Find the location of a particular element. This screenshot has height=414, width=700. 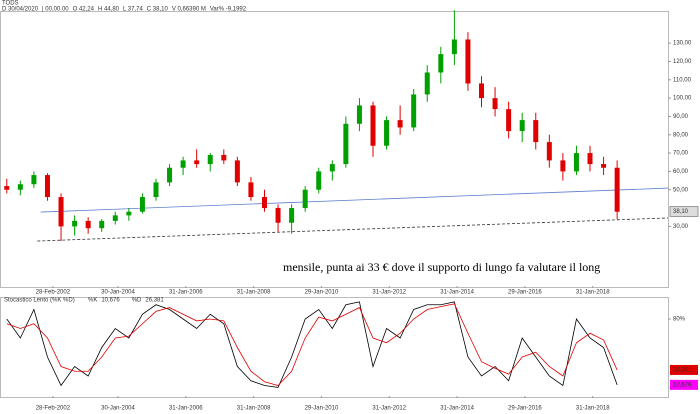

x-tick-label: 31-Jan-2014 is located at coordinates (457, 293).